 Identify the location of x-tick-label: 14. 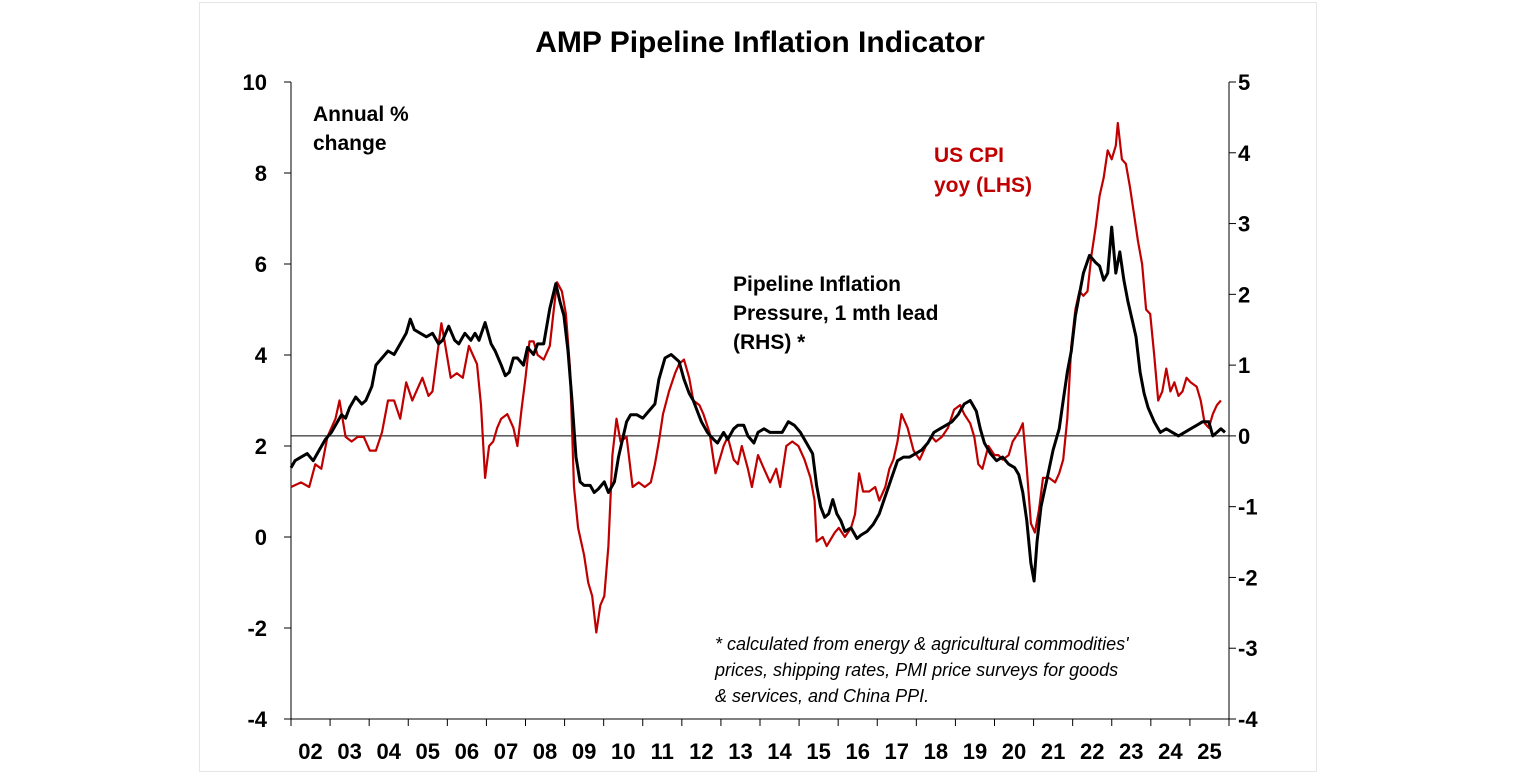
(779, 751).